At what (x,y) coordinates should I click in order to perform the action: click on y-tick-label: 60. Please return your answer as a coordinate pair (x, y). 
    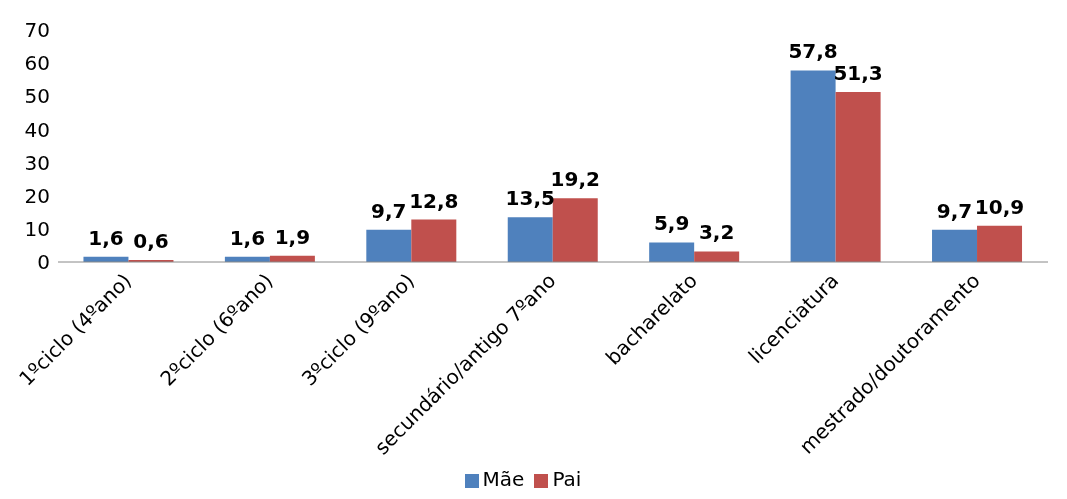
    Looking at the image, I should click on (37, 63).